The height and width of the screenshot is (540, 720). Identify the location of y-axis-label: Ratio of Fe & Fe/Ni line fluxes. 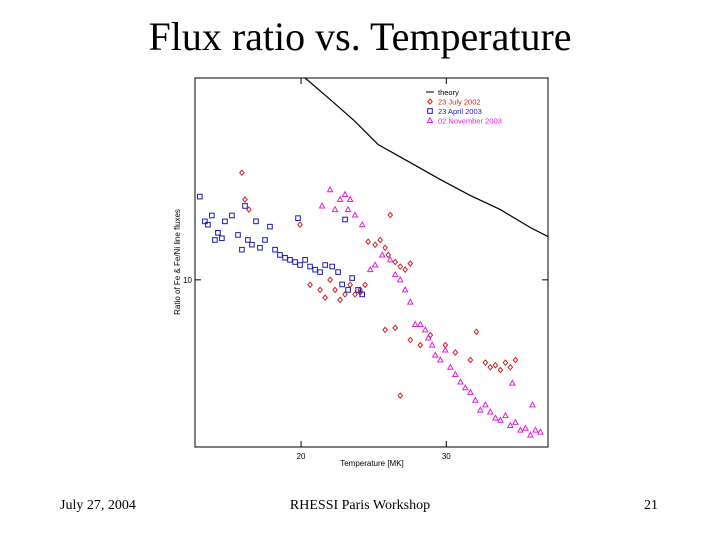
(177, 262).